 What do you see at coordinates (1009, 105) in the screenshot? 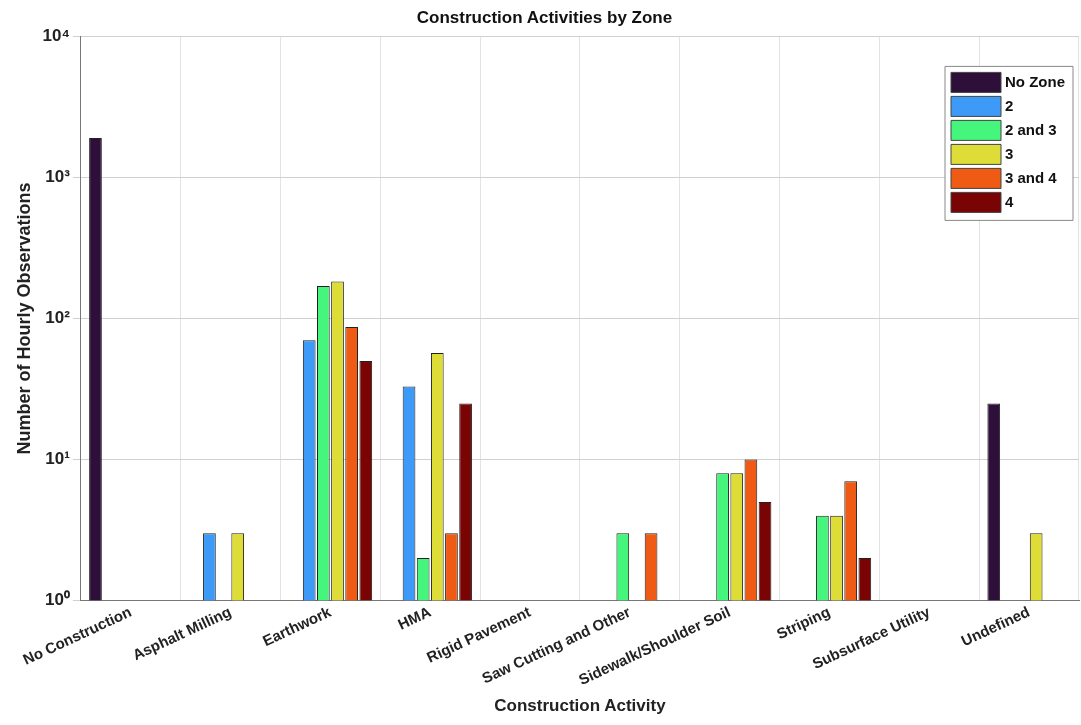
I see `legend-label: 2` at bounding box center [1009, 105].